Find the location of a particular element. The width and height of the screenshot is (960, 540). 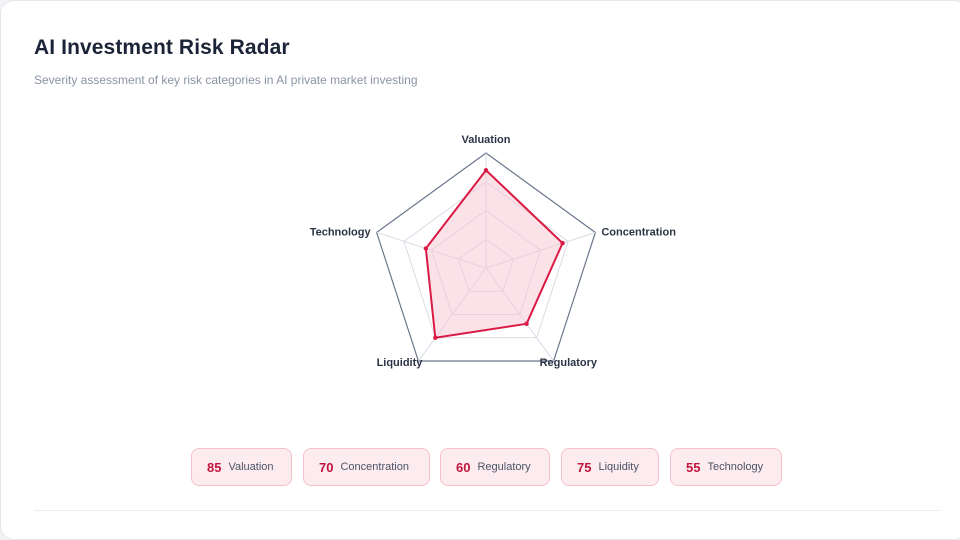

legend-label: Regulatory is located at coordinates (504, 467).